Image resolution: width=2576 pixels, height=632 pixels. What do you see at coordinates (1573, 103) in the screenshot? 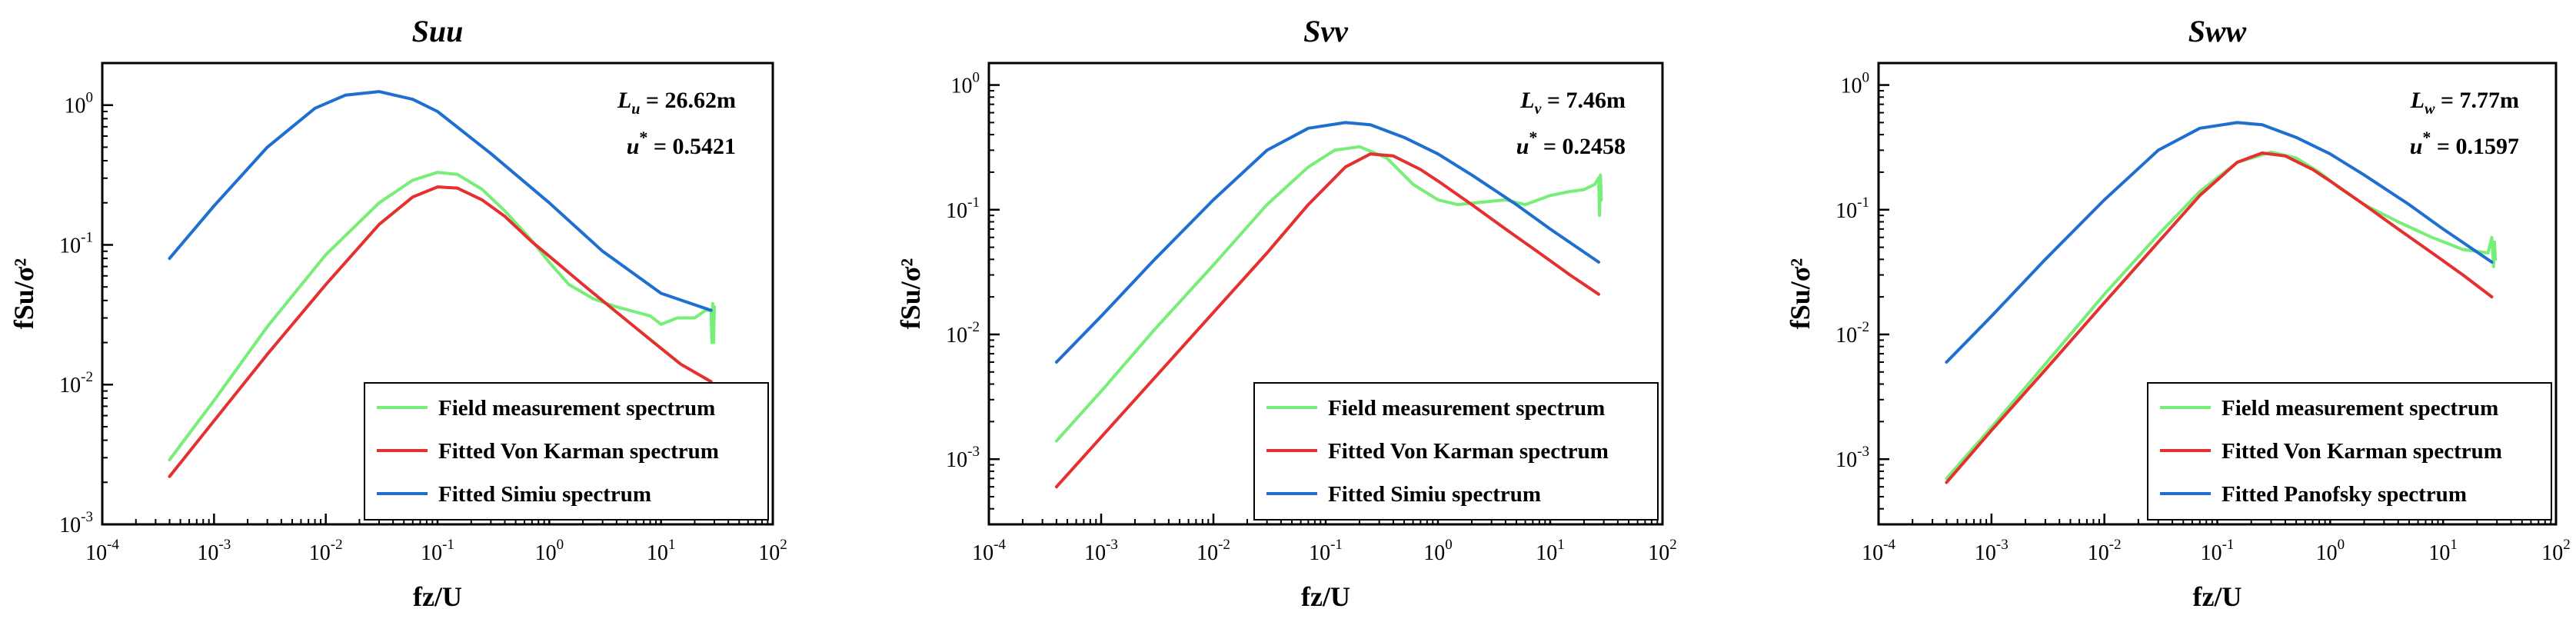
I see `annotation: Lv = 7.46m` at bounding box center [1573, 103].